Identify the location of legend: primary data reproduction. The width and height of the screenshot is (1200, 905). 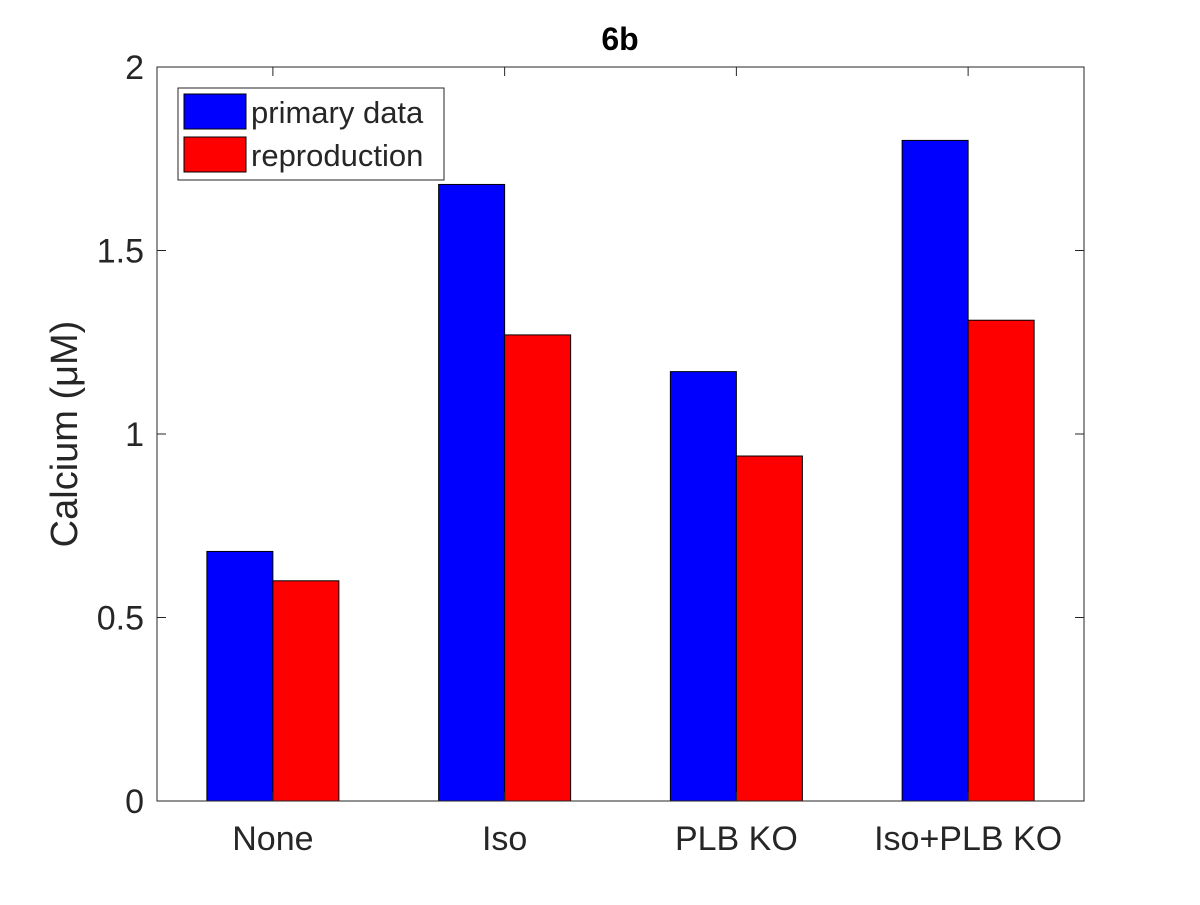
(311, 134).